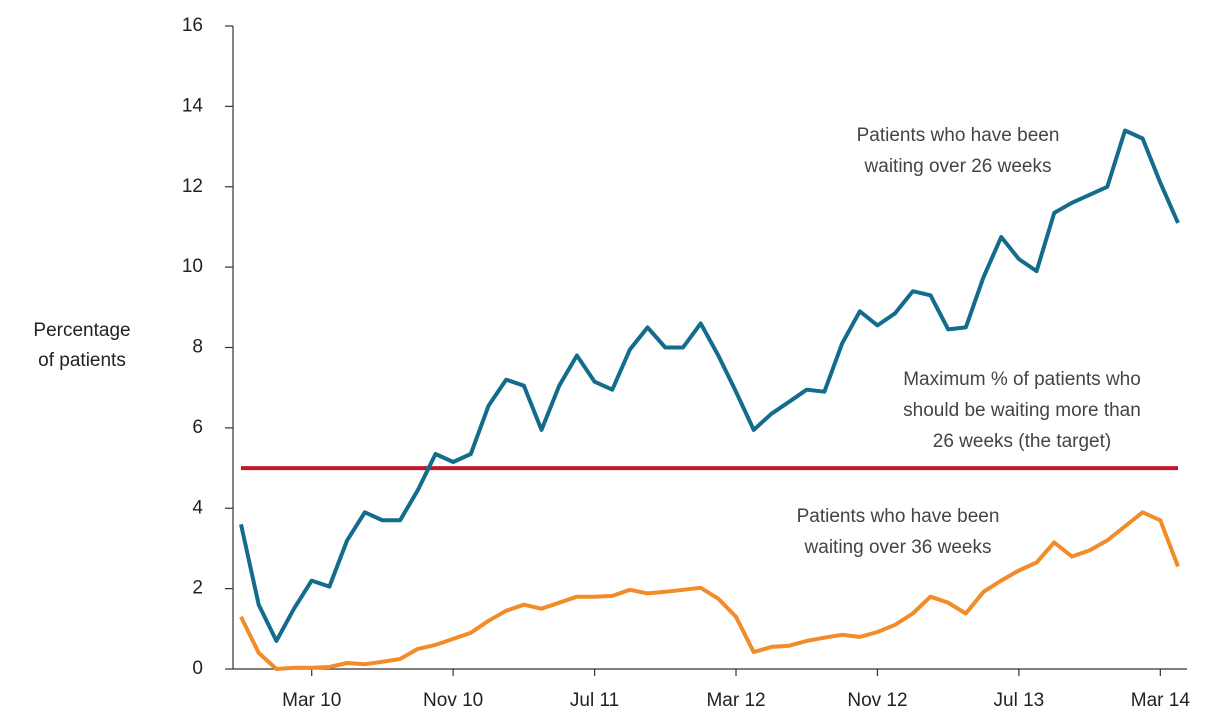  I want to click on y-tick-label: 2, so click(197, 588).